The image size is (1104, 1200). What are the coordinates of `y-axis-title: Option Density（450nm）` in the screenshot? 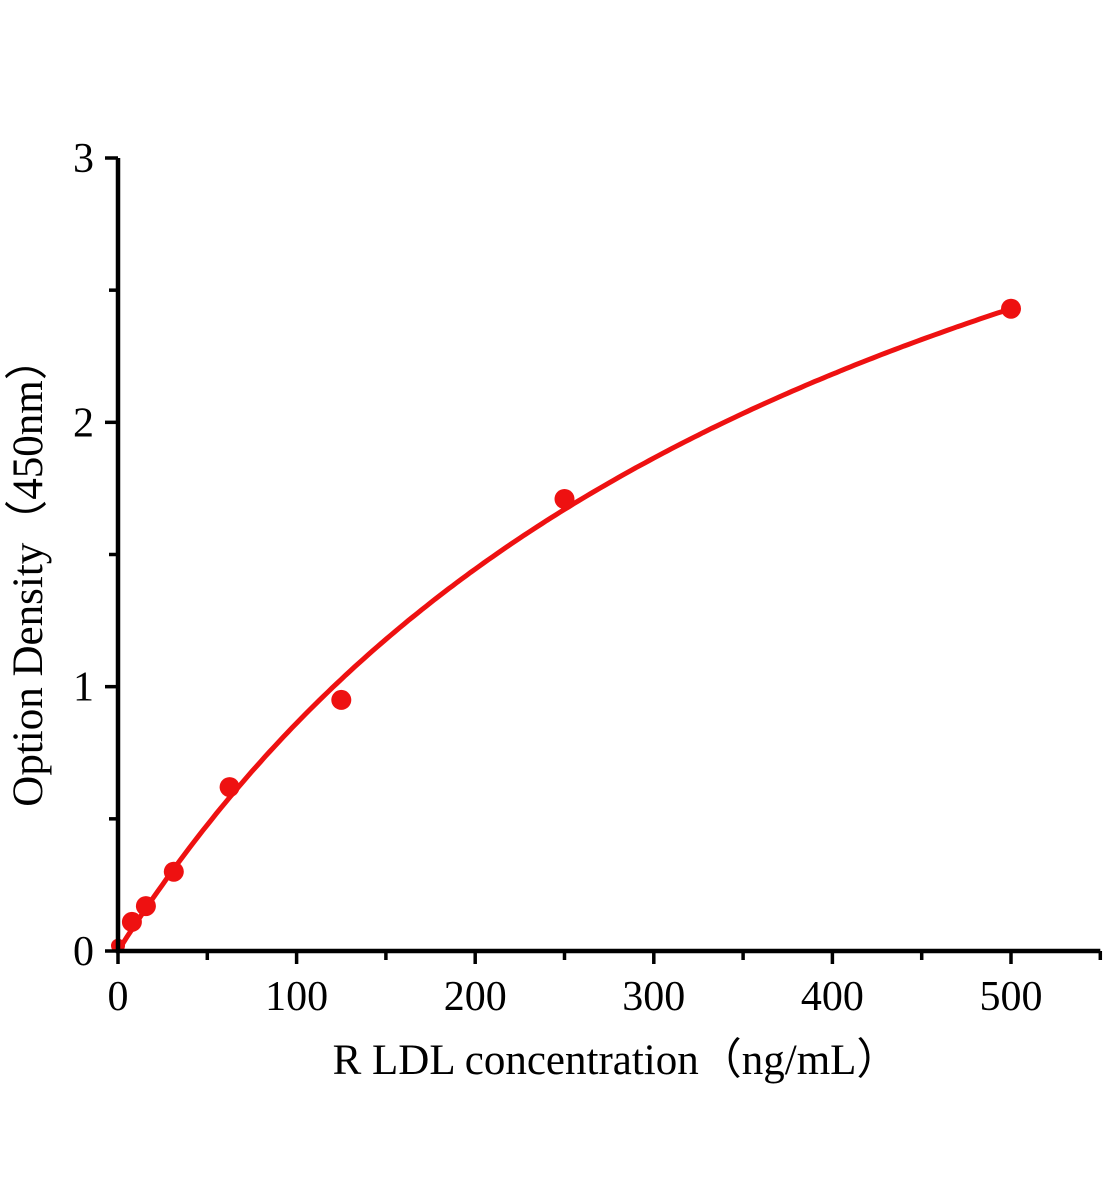 It's located at (28, 571).